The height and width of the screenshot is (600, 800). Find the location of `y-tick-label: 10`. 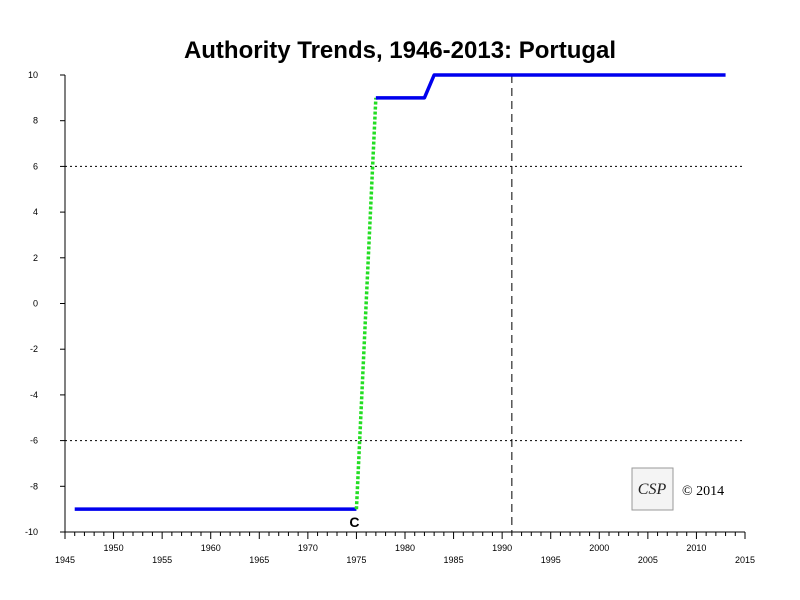

y-tick-label: 10 is located at coordinates (33, 75).